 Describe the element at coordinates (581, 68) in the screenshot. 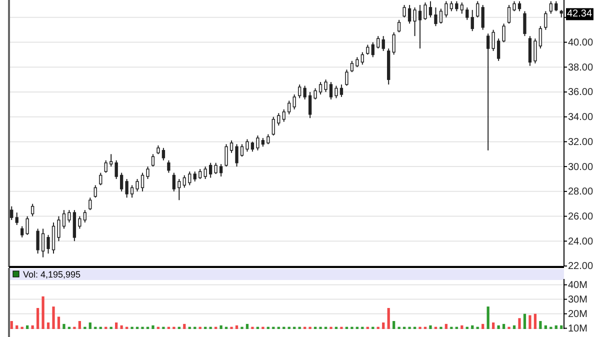

I see `y-tick-label: 38.00` at that location.